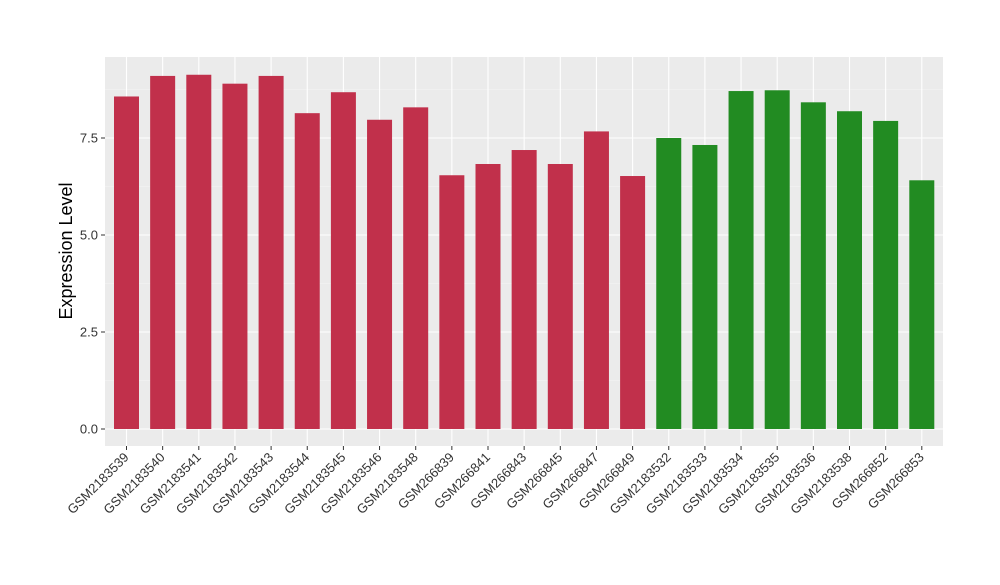 Image resolution: width=1000 pixels, height=585 pixels. What do you see at coordinates (92, 284) in the screenshot?
I see `y-axis: 0.0 2.5 5.0 7.5` at bounding box center [92, 284].